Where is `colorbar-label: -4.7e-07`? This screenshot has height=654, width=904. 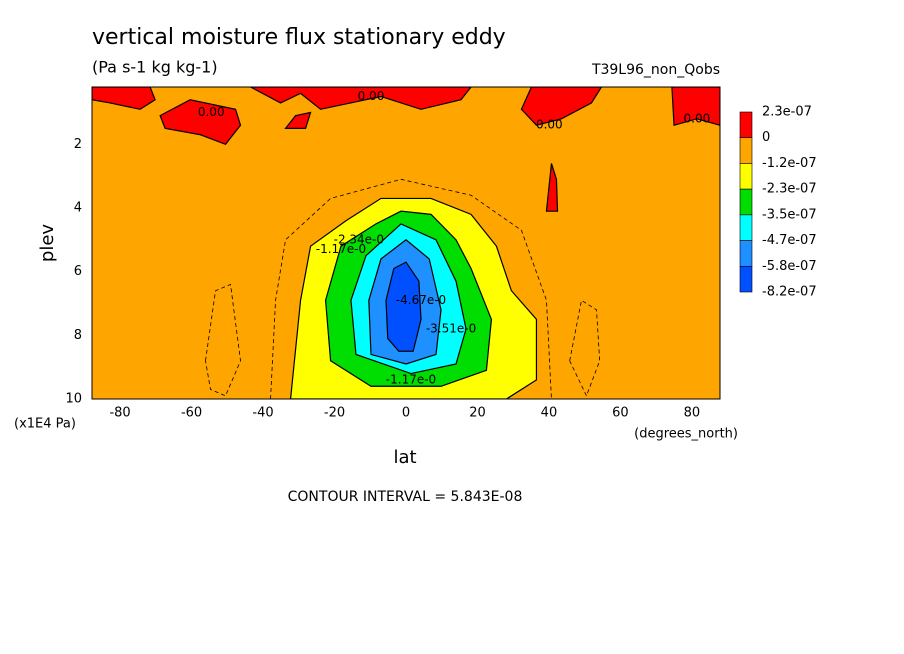 colorbar-label: -4.7e-07 is located at coordinates (789, 240).